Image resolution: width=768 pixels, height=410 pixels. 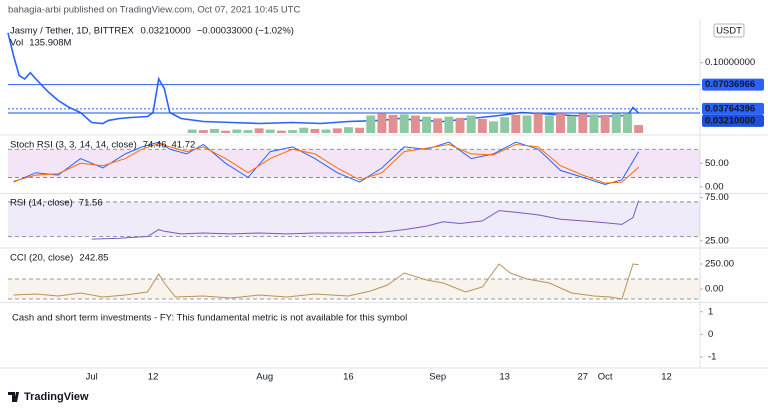 I want to click on x-tick-label: Aug, so click(x=264, y=377).